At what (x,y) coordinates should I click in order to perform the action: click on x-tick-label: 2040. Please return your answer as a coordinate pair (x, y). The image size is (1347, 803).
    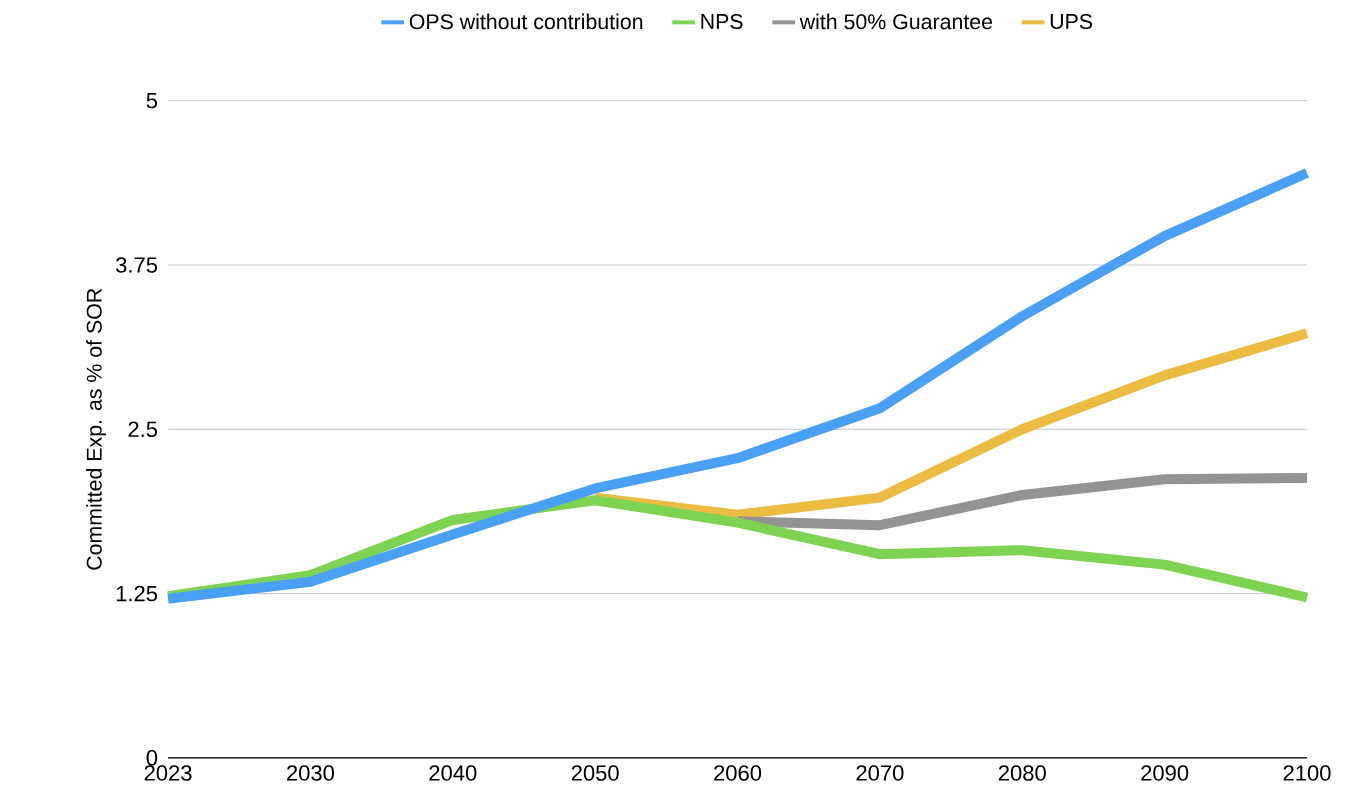
    Looking at the image, I should click on (453, 773).